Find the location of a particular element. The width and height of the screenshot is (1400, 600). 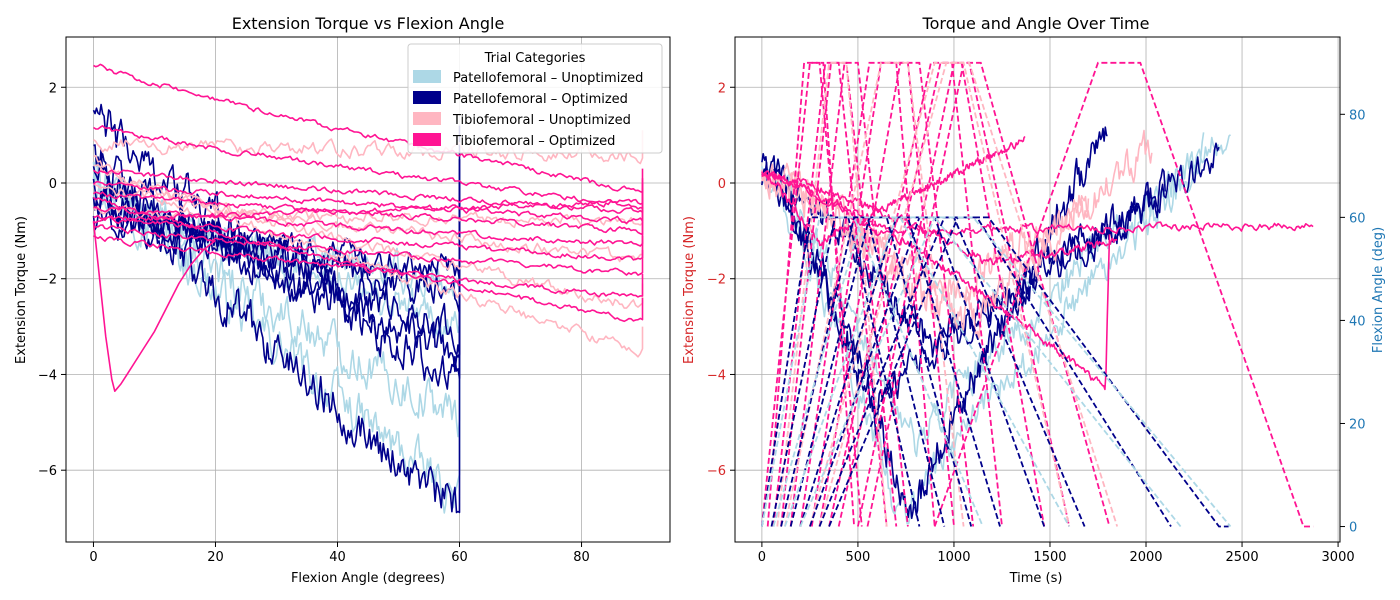

right-y2-axis-label: Flexion Angle (deg) is located at coordinates (1378, 290).